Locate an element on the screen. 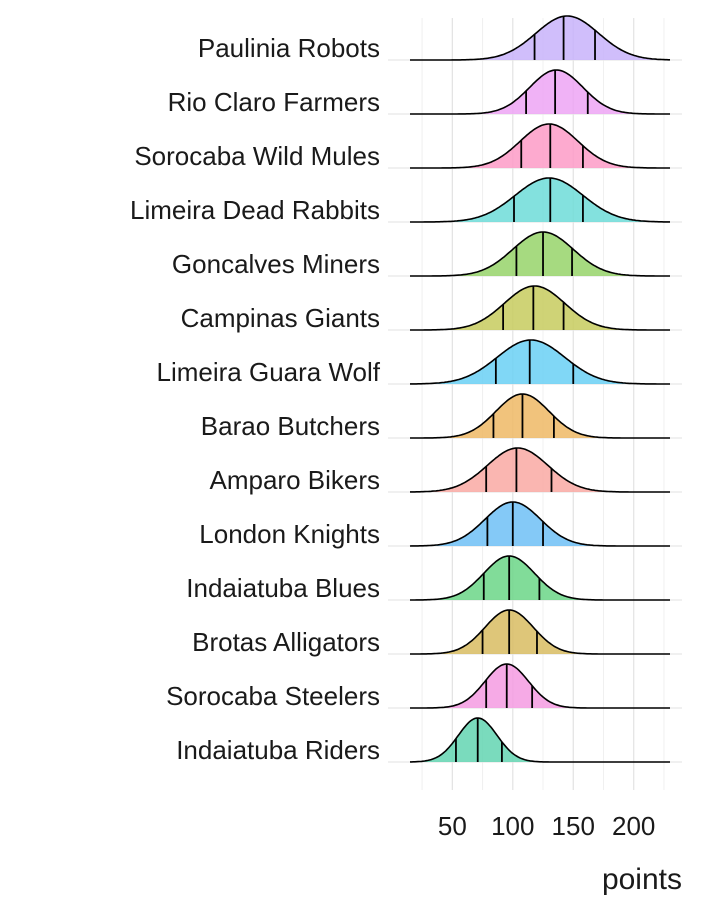 The height and width of the screenshot is (921, 720). x-tick-label: 50 is located at coordinates (452, 826).